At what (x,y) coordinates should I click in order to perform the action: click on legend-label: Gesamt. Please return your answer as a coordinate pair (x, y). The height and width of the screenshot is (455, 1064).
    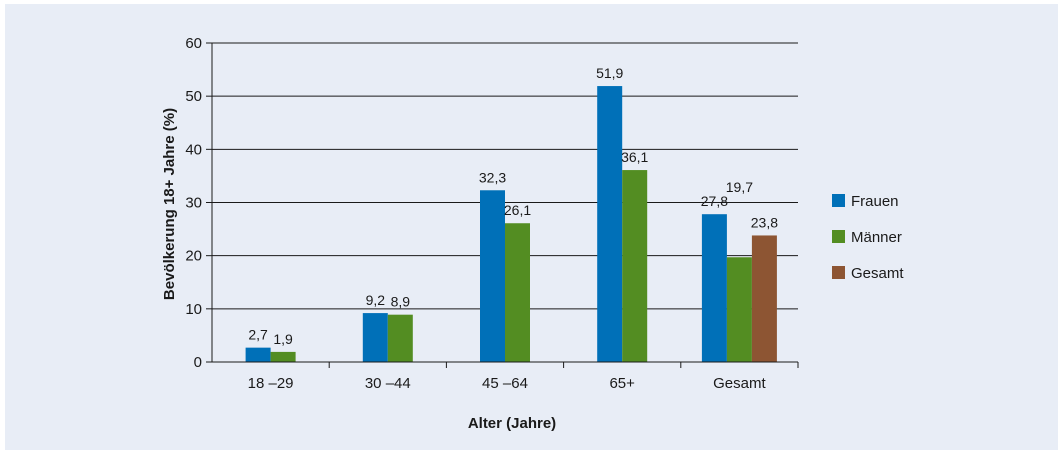
    Looking at the image, I should click on (877, 273).